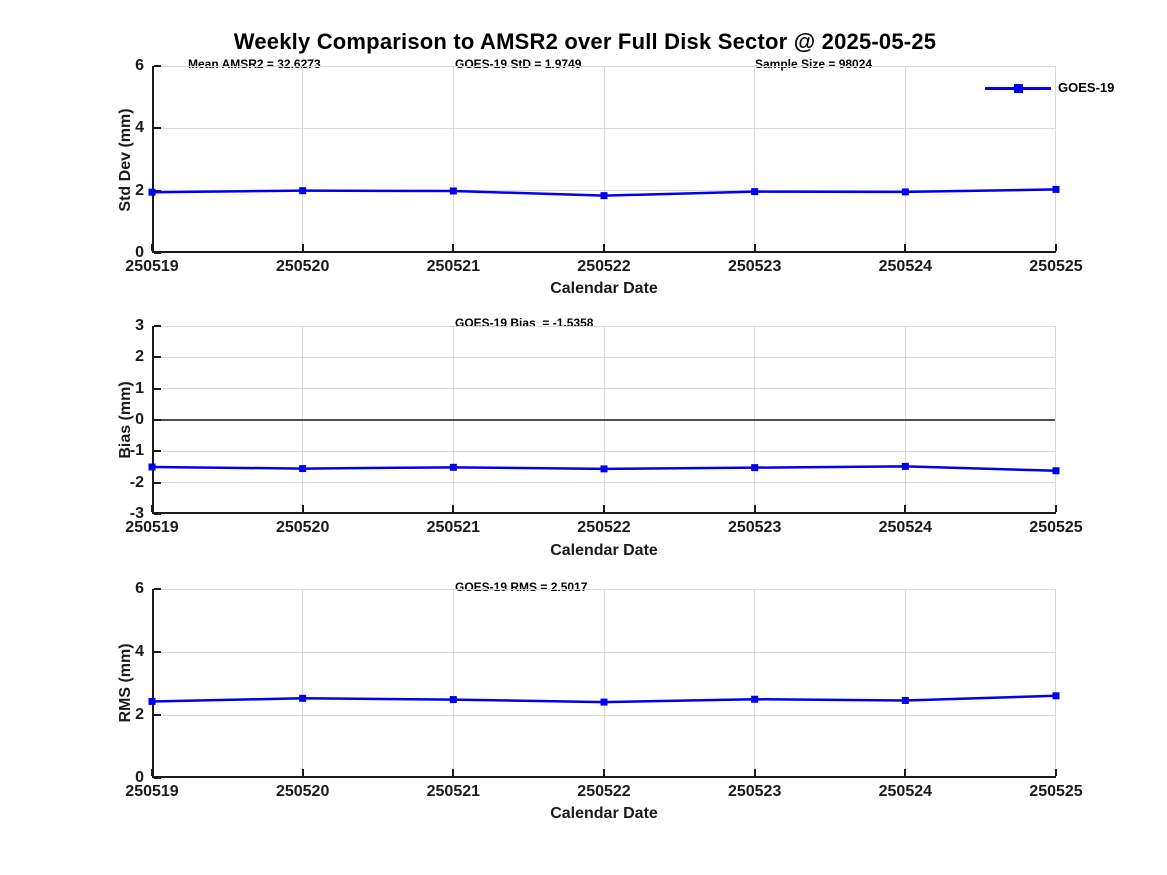  Describe the element at coordinates (139, 388) in the screenshot. I see `y-tick-label: 1` at that location.